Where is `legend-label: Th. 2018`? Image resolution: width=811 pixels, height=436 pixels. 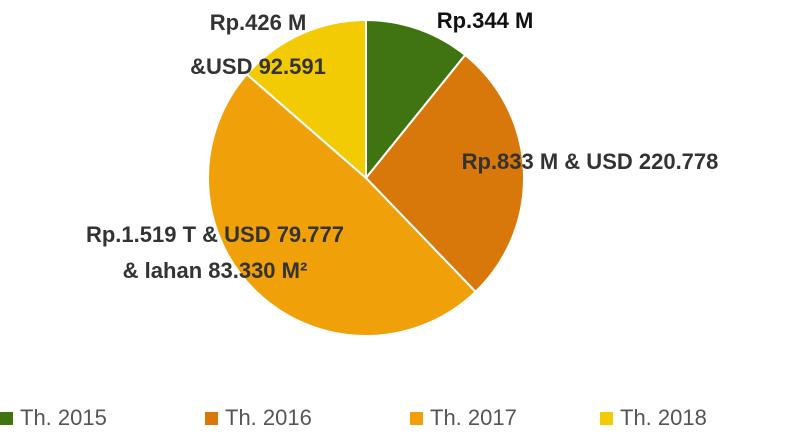
legend-label: Th. 2018 is located at coordinates (663, 417).